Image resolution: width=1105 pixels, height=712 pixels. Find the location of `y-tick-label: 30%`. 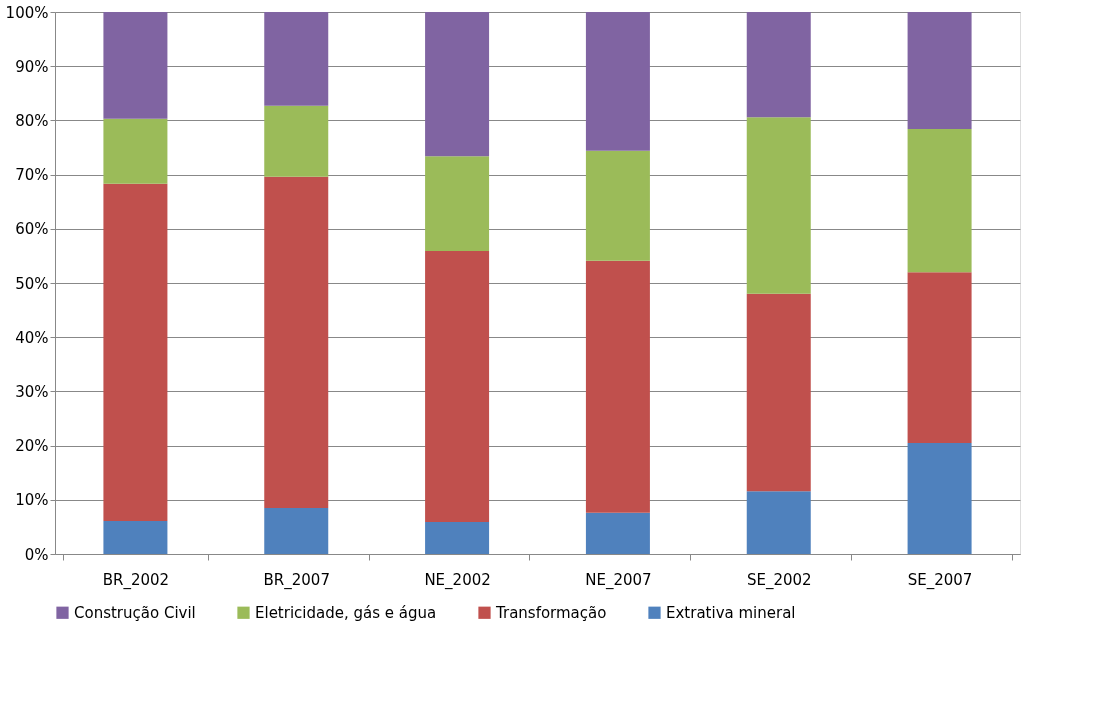

y-tick-label: 30% is located at coordinates (32, 391).